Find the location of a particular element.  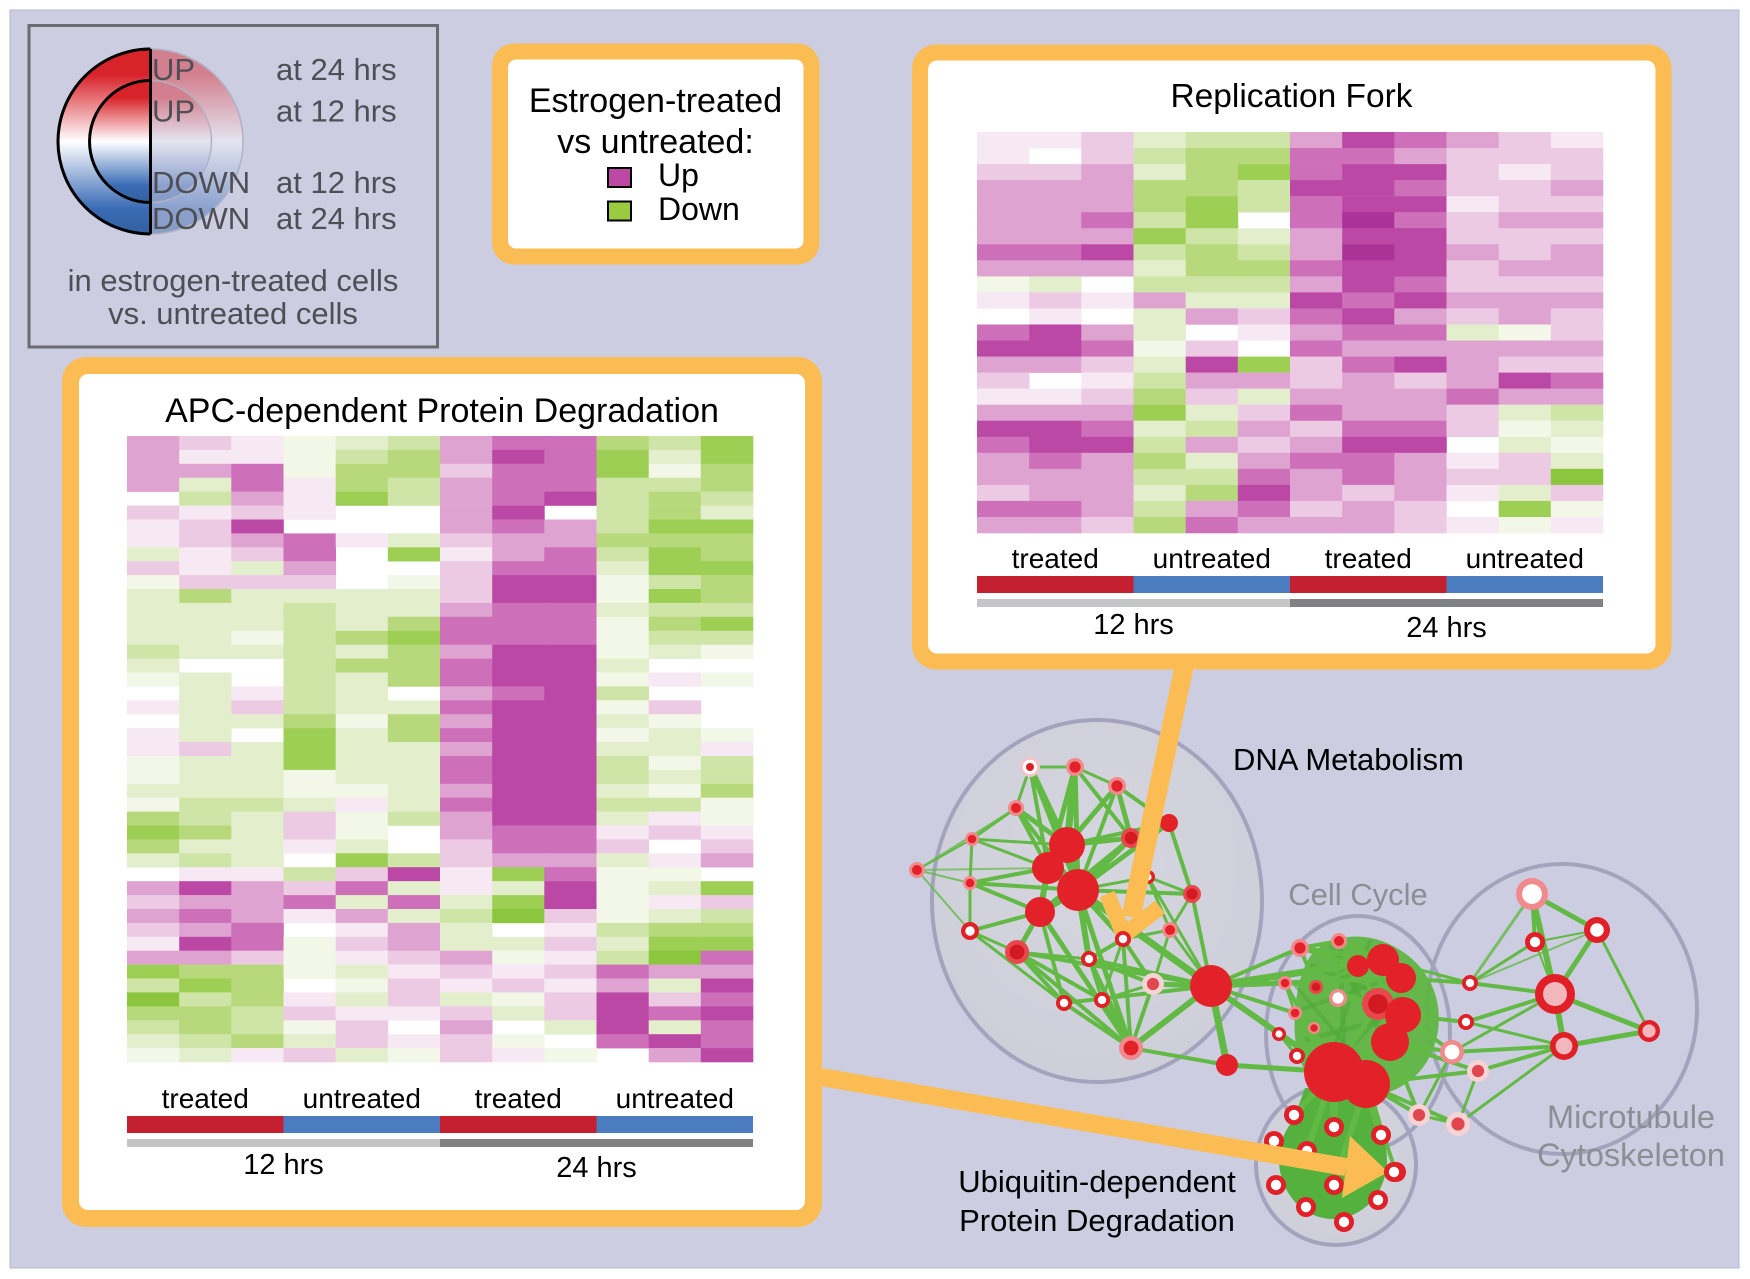

svg-text: Microtubule is located at coordinates (1631, 1117).